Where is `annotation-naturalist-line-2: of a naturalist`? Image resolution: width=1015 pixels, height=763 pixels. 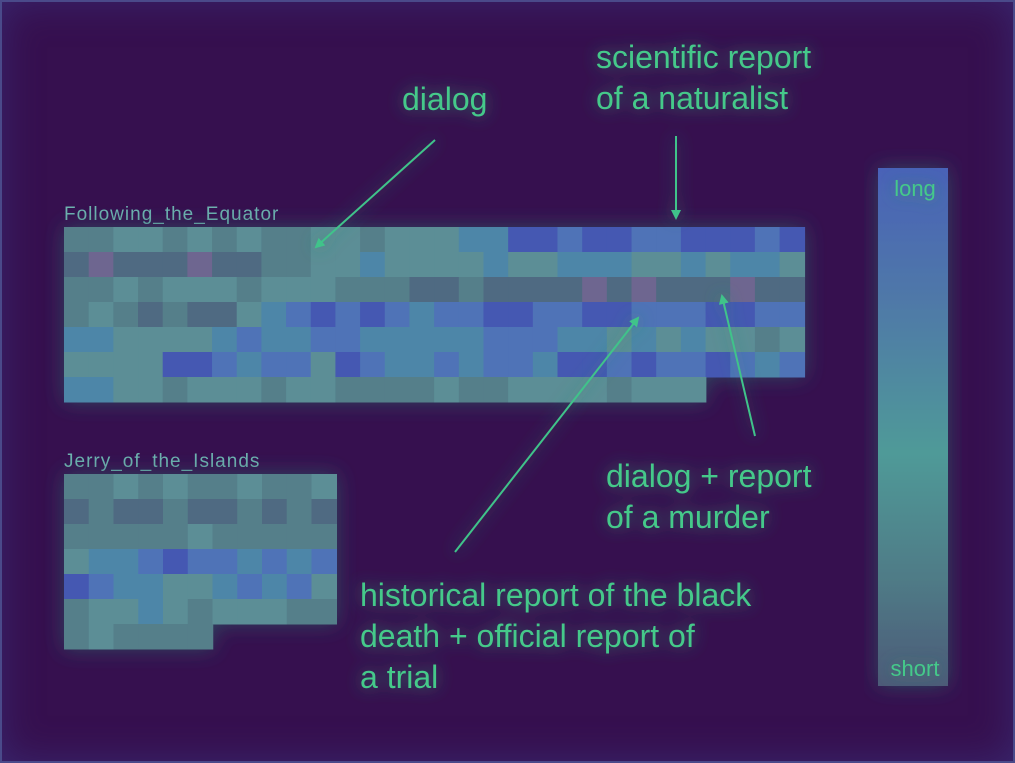 annotation-naturalist-line-2: of a naturalist is located at coordinates (692, 98).